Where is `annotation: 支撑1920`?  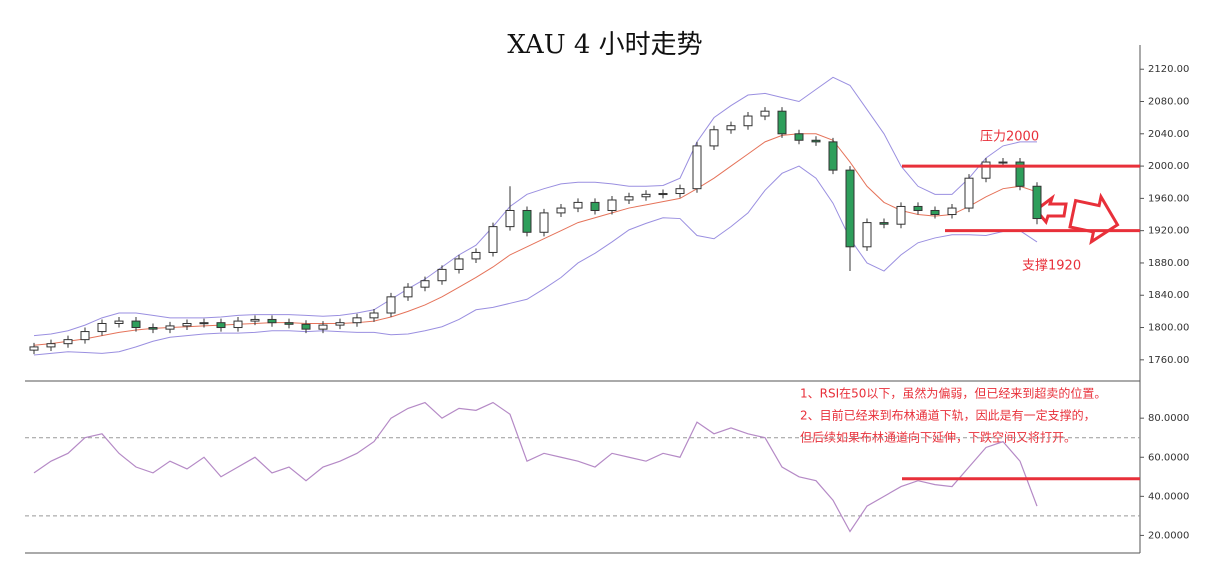 annotation: 支撑1920 is located at coordinates (1051, 266).